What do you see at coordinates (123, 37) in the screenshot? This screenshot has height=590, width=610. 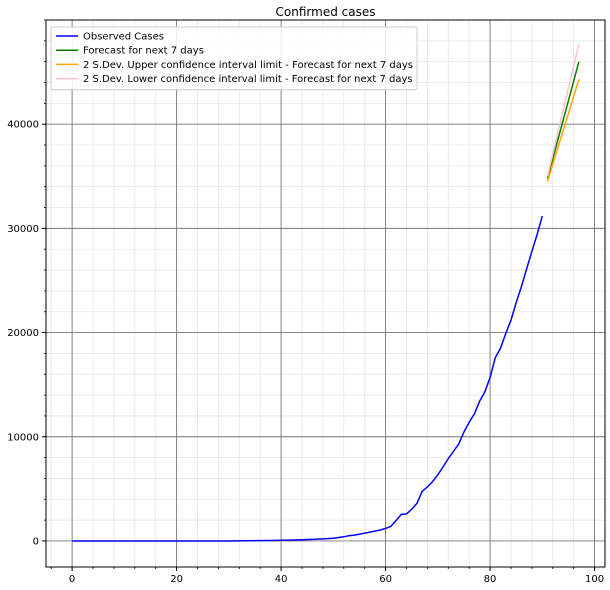 I see `legend-label-1: Observed Cases` at bounding box center [123, 37].